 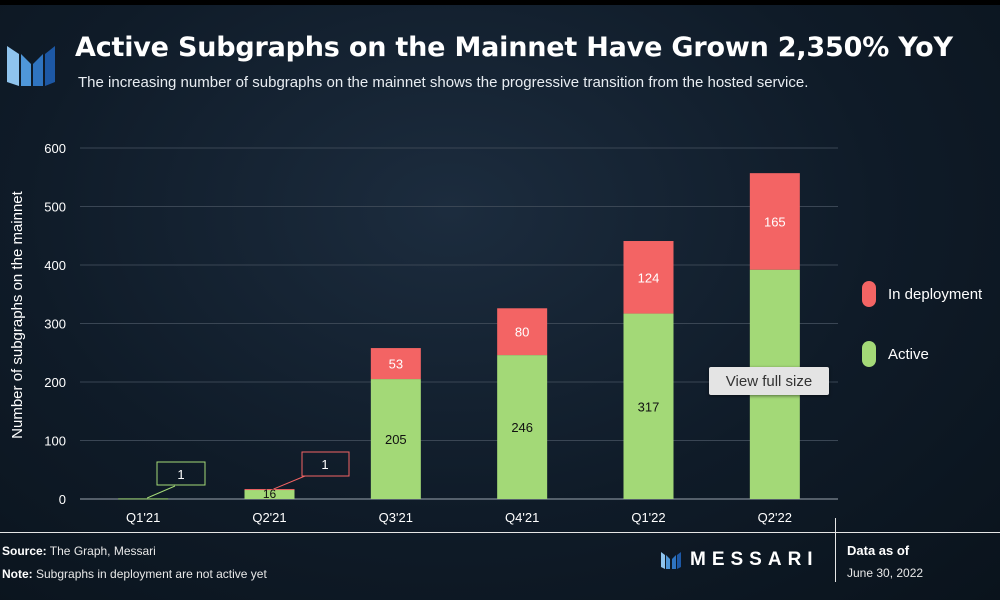 What do you see at coordinates (500, 532) in the screenshot?
I see `footer-divider` at bounding box center [500, 532].